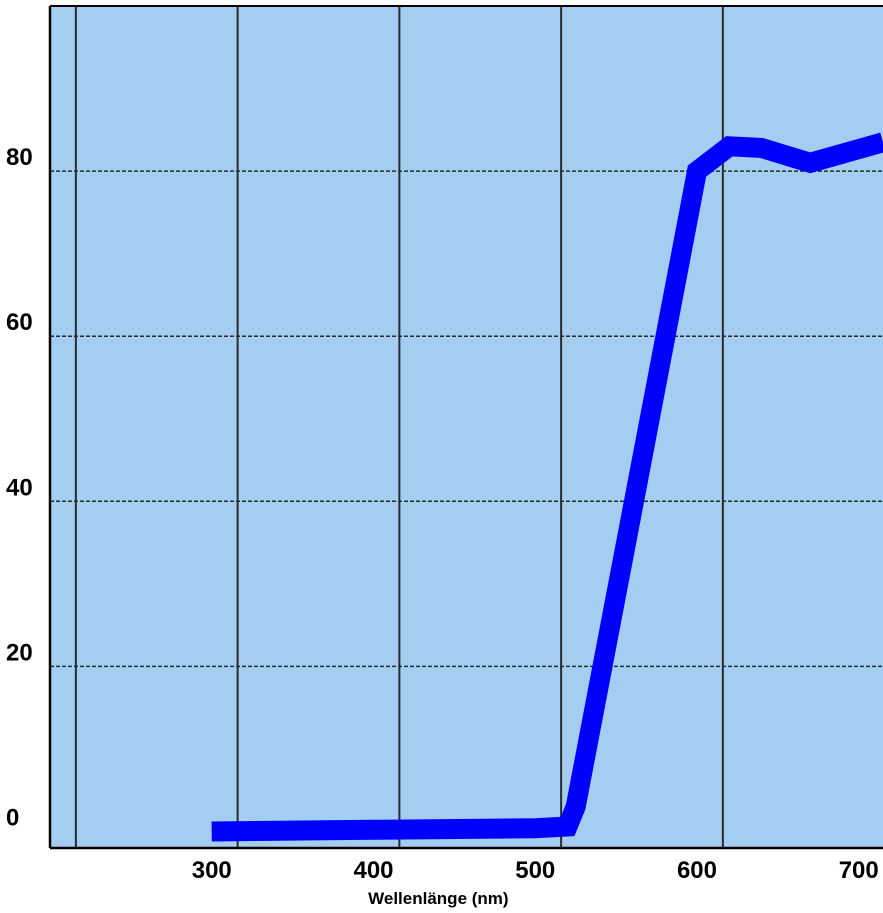 The image size is (883, 913). I want to click on y-tick-label: 80, so click(19, 157).